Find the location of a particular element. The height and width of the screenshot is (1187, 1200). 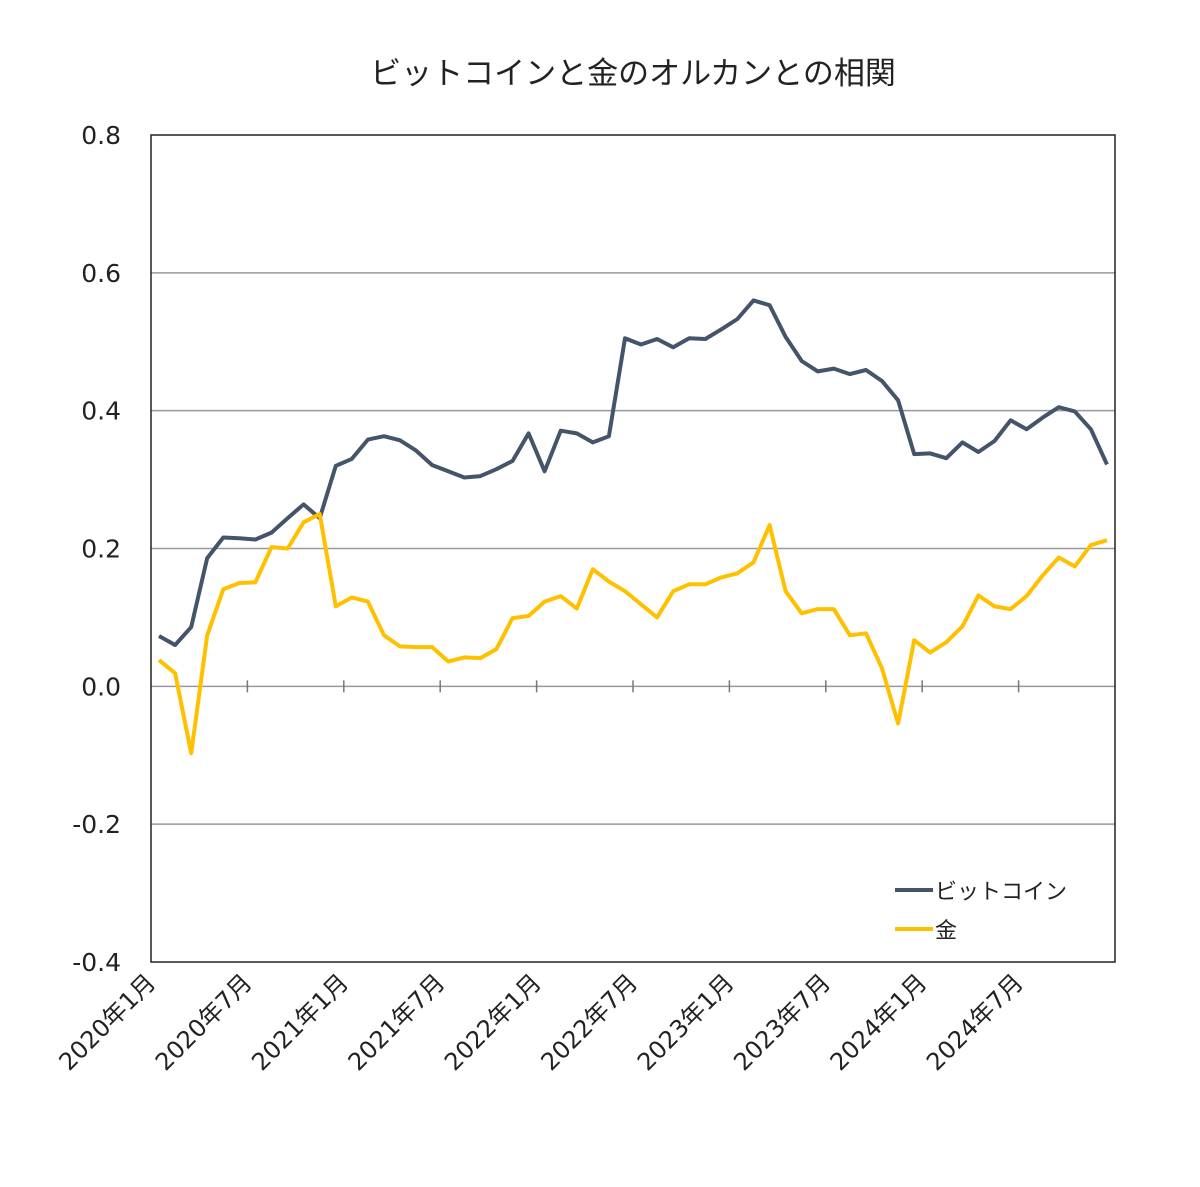

y-tick-label: 0.4 is located at coordinates (101, 411).